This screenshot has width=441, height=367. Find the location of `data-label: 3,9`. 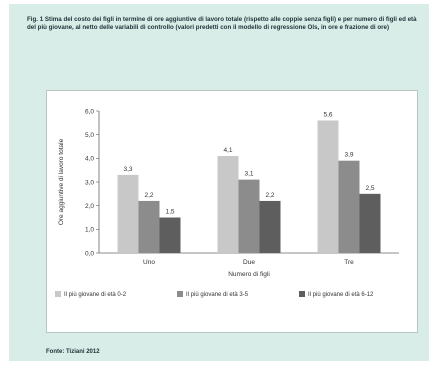

data-label: 3,9 is located at coordinates (348, 155).